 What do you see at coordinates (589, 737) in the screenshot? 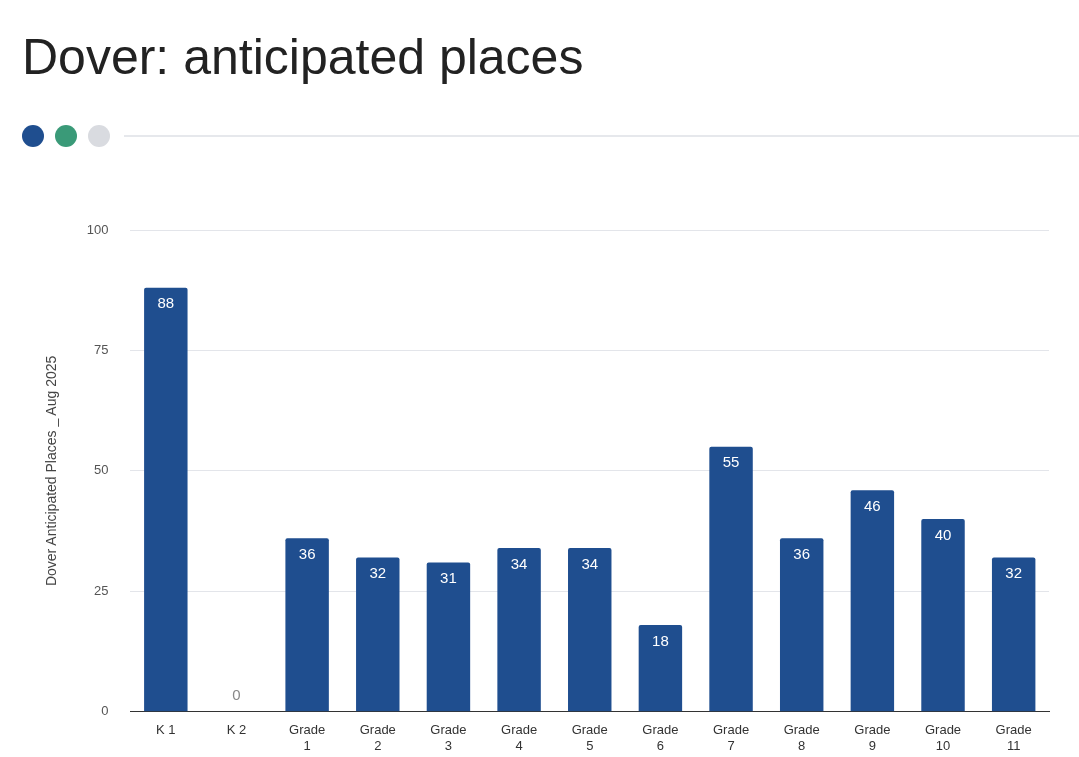
I see `x-tick-label: Grade 5` at bounding box center [589, 737].